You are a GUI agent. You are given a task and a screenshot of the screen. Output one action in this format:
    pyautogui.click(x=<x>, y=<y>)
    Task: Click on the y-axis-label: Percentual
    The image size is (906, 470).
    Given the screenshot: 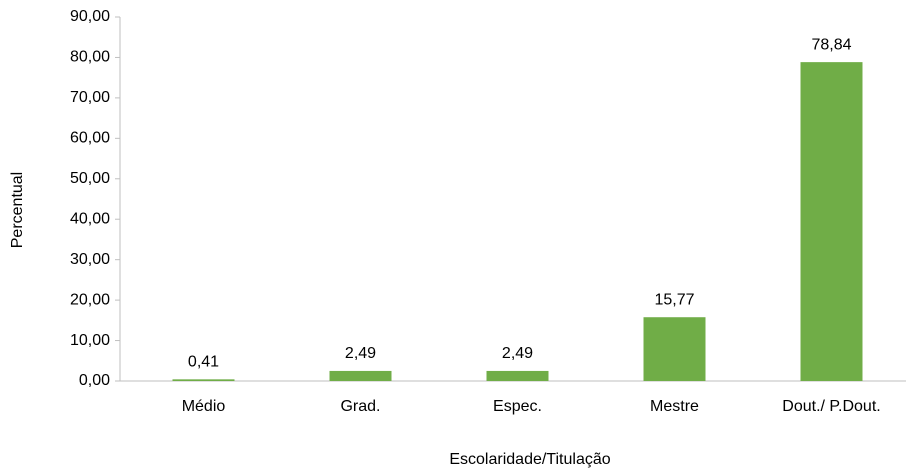 What is the action you would take?
    pyautogui.click(x=17, y=210)
    